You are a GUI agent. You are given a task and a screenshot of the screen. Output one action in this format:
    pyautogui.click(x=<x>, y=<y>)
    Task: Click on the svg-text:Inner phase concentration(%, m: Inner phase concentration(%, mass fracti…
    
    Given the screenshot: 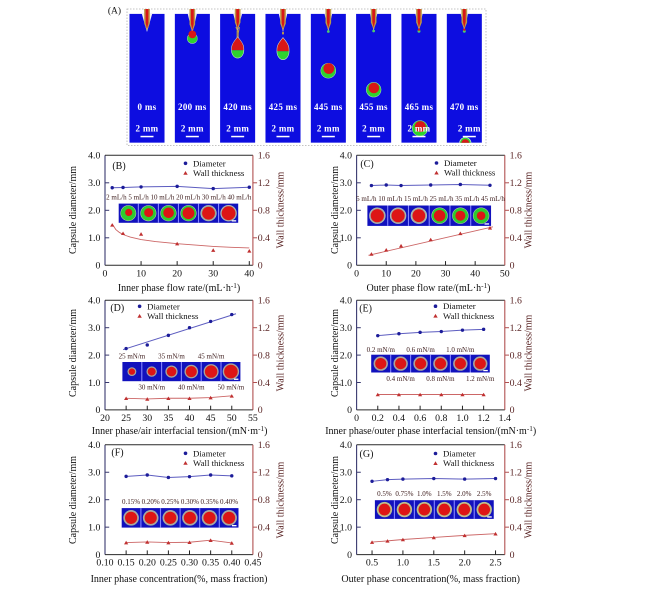 What is the action you would take?
    pyautogui.click(x=179, y=579)
    